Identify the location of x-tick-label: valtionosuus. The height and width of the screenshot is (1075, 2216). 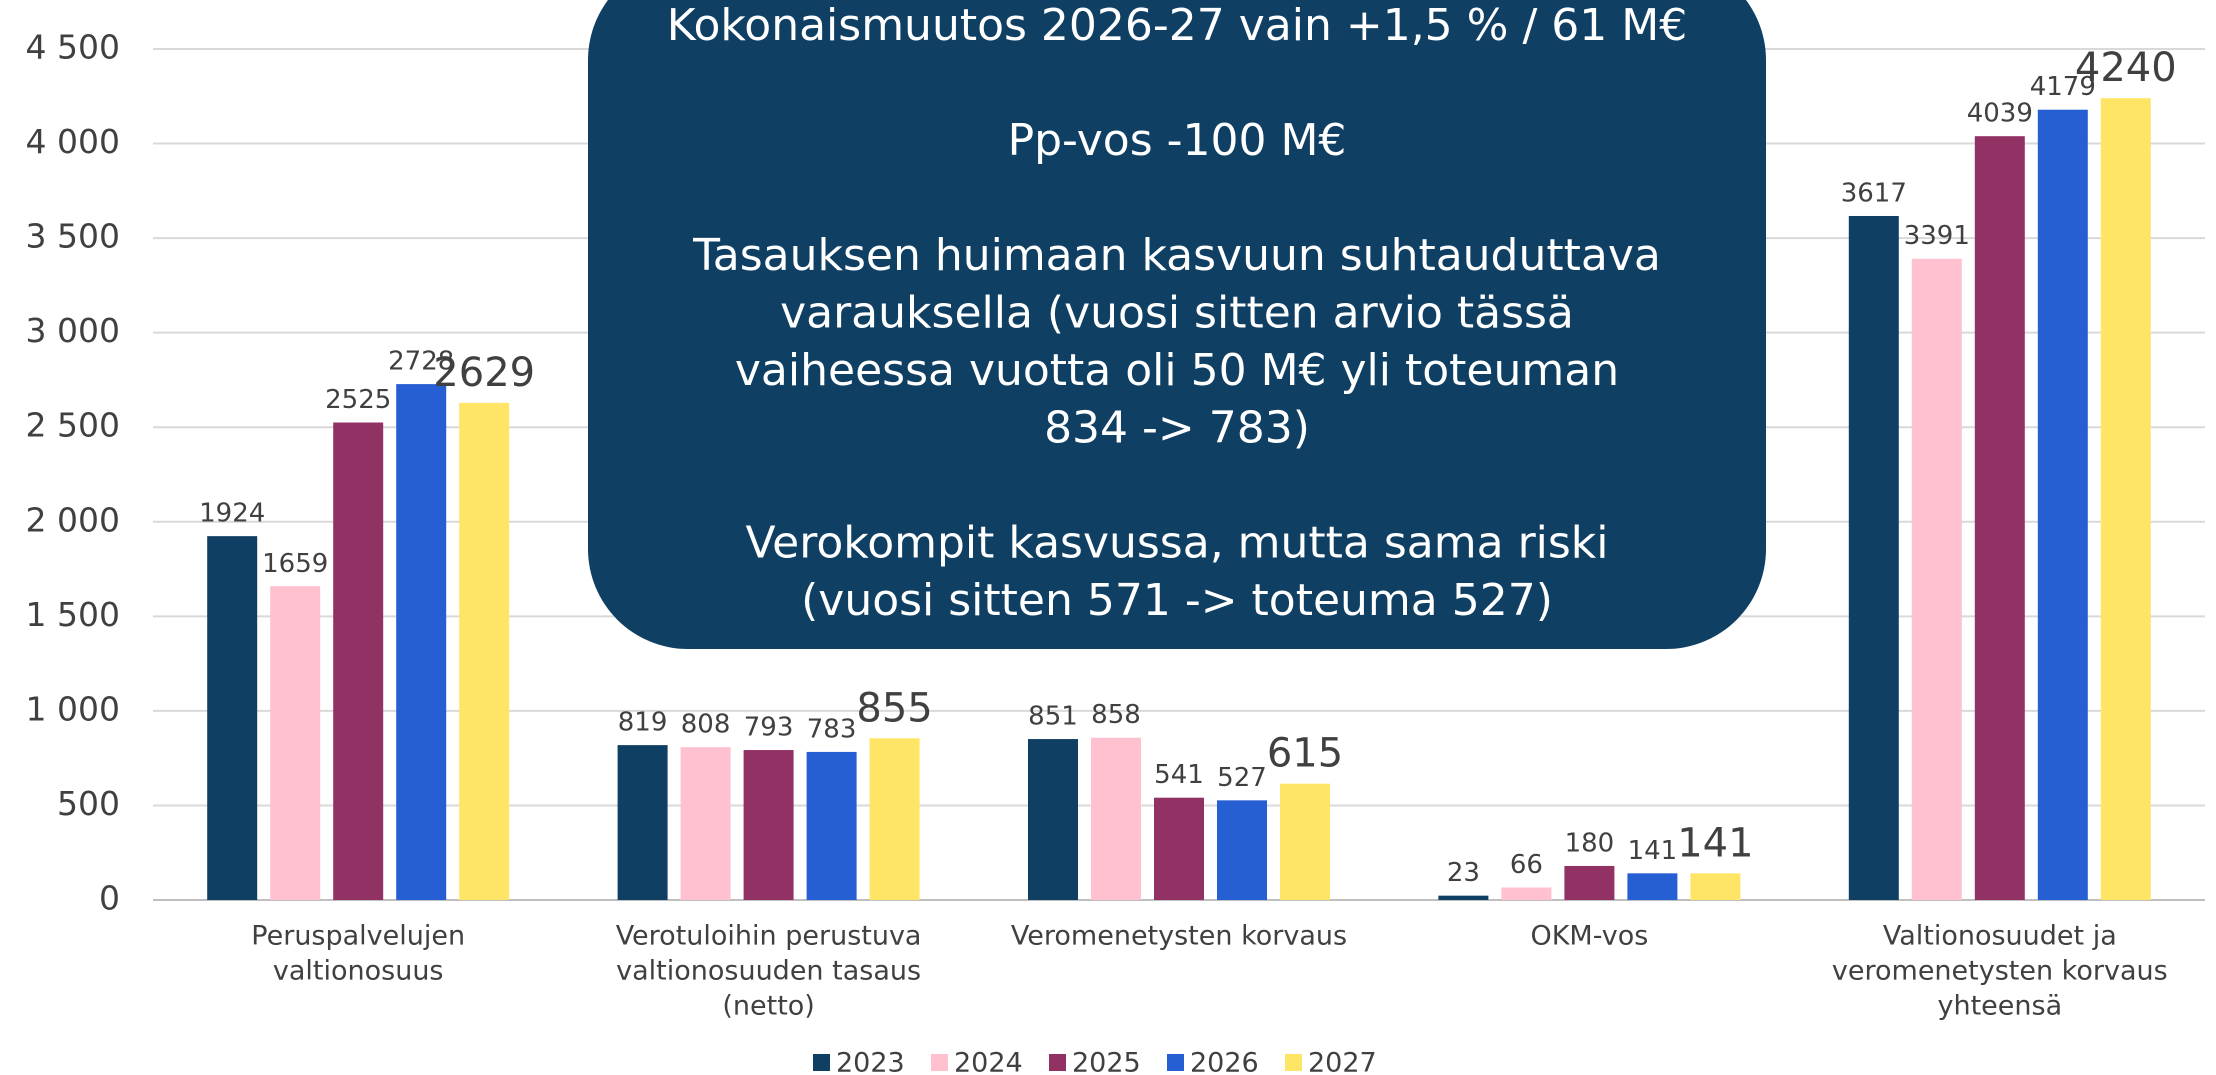
(358, 971).